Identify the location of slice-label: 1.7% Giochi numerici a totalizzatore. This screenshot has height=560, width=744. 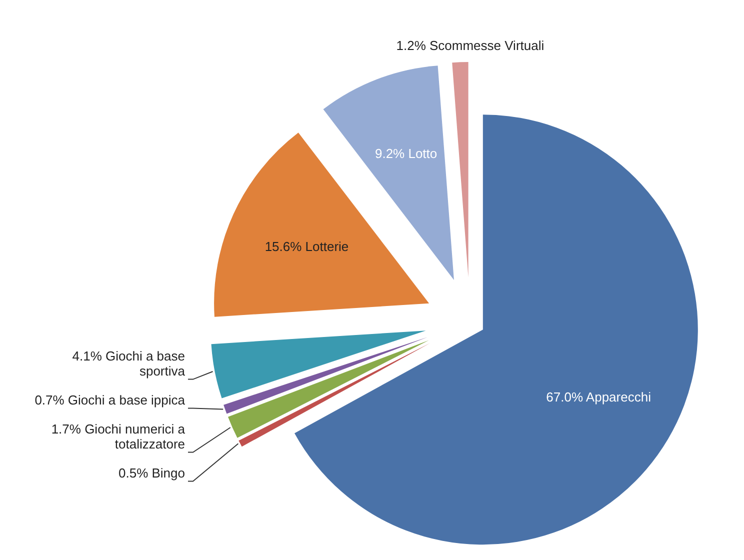
(118, 436).